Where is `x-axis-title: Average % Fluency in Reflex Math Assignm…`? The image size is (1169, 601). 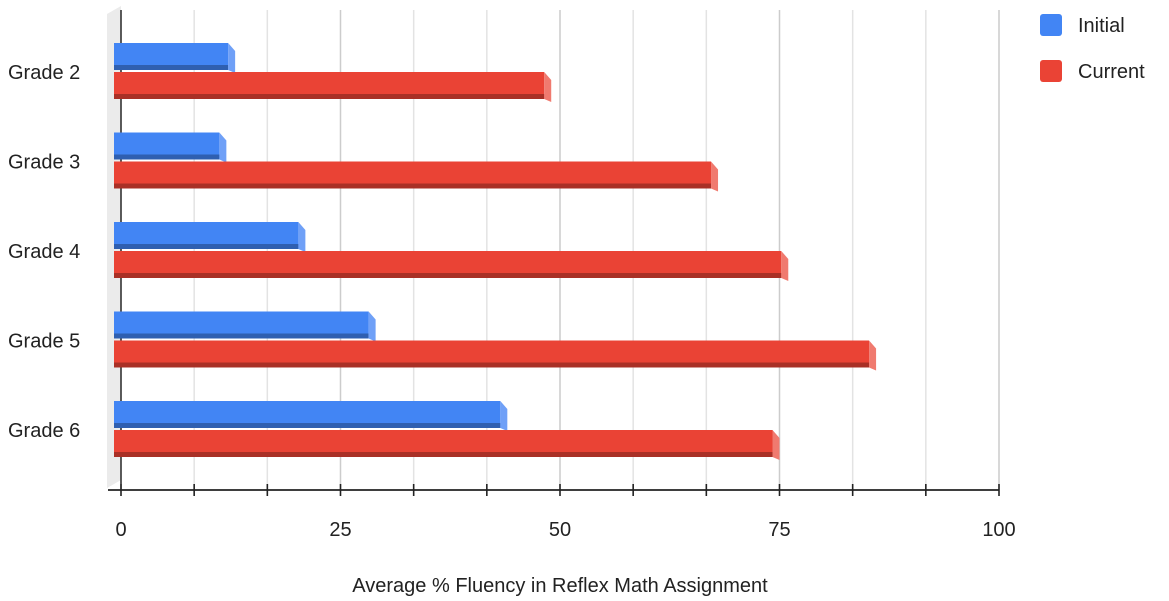 x-axis-title: Average % Fluency in Reflex Math Assignm… is located at coordinates (560, 586).